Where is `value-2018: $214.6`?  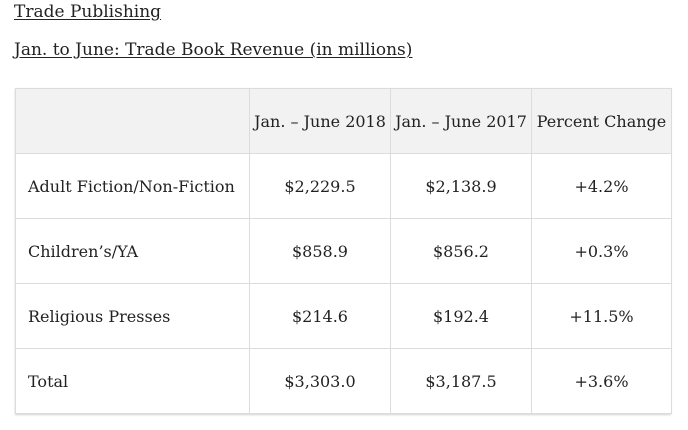
value-2018: $214.6 is located at coordinates (320, 316).